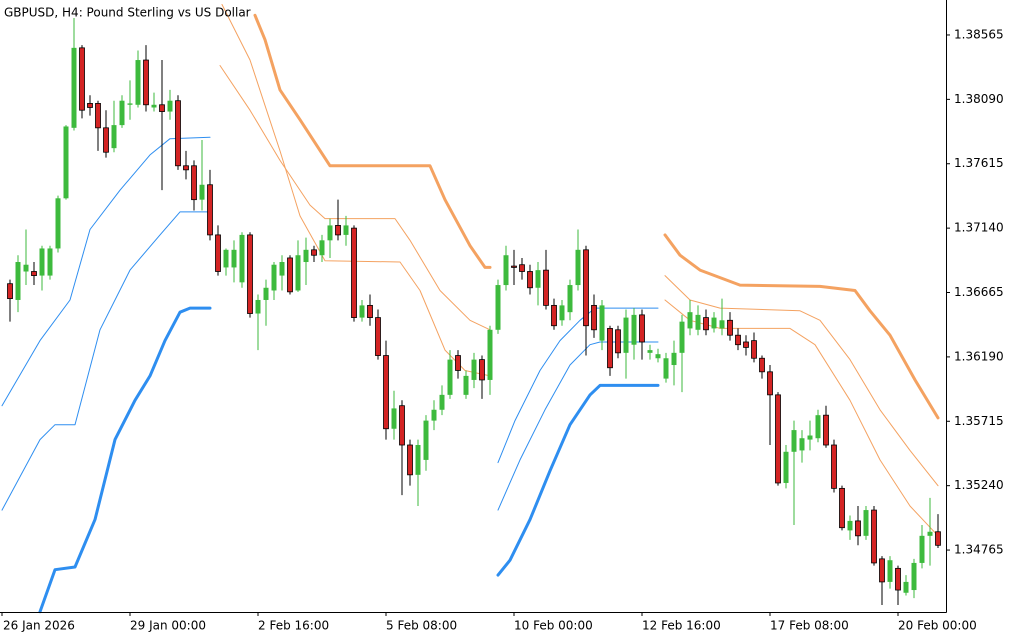 The height and width of the screenshot is (640, 1024). I want to click on x-tick-label: 26 Jan 2026, so click(39, 626).